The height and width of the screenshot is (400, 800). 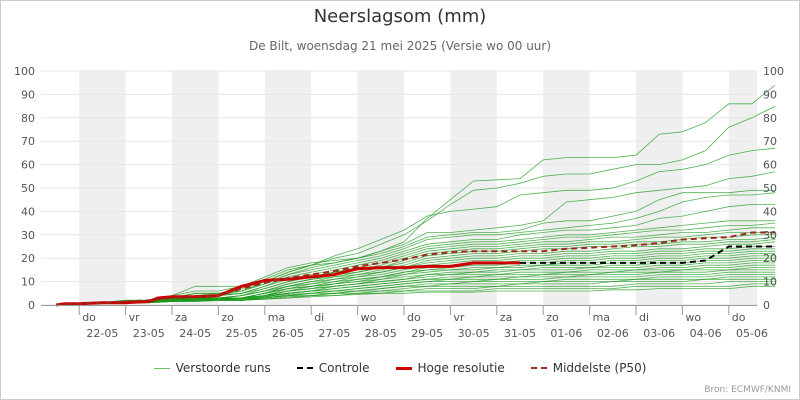 What do you see at coordinates (28, 94) in the screenshot?
I see `y-tick-label-left: 90` at bounding box center [28, 94].